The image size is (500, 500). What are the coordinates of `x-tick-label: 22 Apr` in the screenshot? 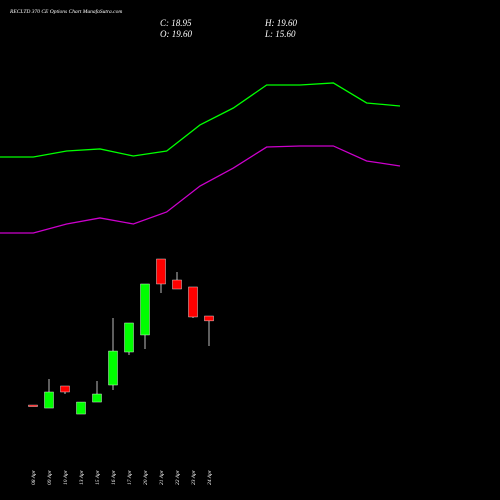 It's located at (178, 477).